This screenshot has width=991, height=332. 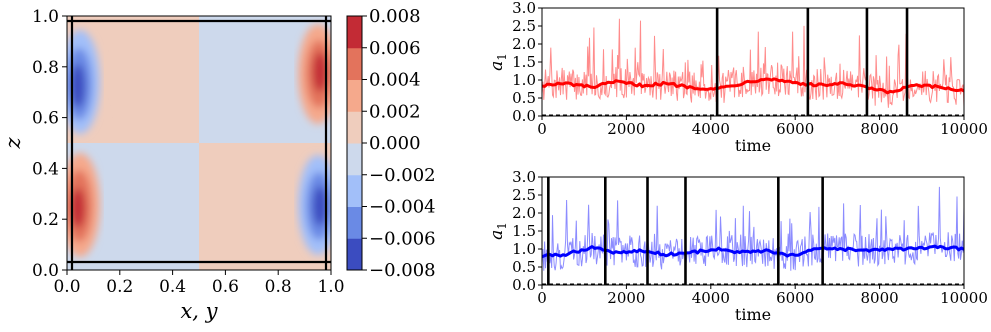 I want to click on colorbar-tick-label: −0.006, so click(x=402, y=238).